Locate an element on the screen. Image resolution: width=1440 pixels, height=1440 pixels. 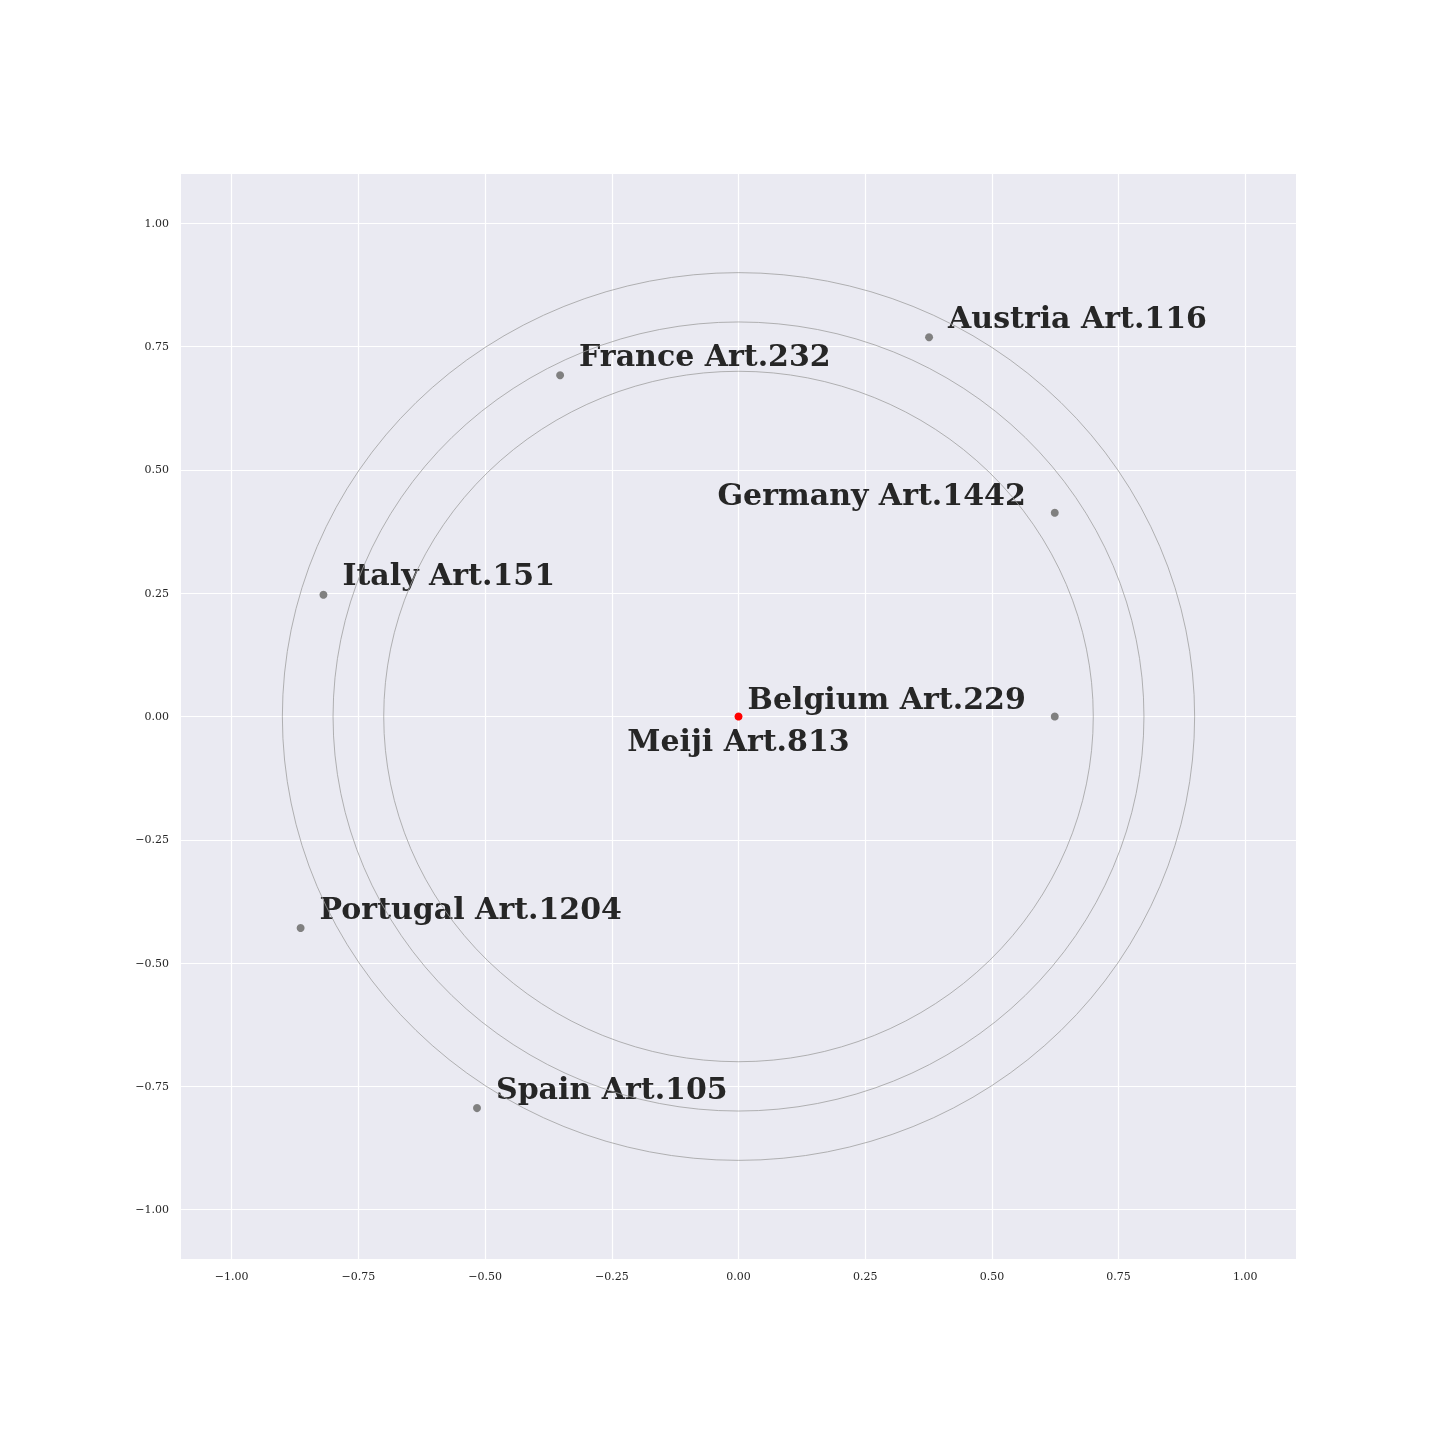
data-label: Spain Art.105 is located at coordinates (611, 1088).